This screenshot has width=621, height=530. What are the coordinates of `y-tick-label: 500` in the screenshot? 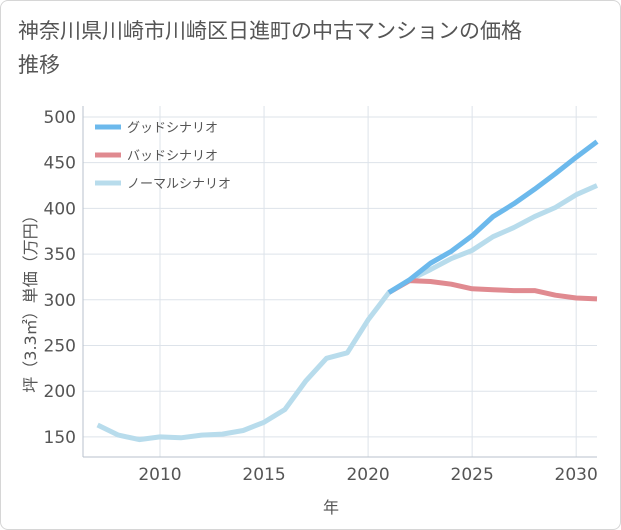 It's located at (60, 118).